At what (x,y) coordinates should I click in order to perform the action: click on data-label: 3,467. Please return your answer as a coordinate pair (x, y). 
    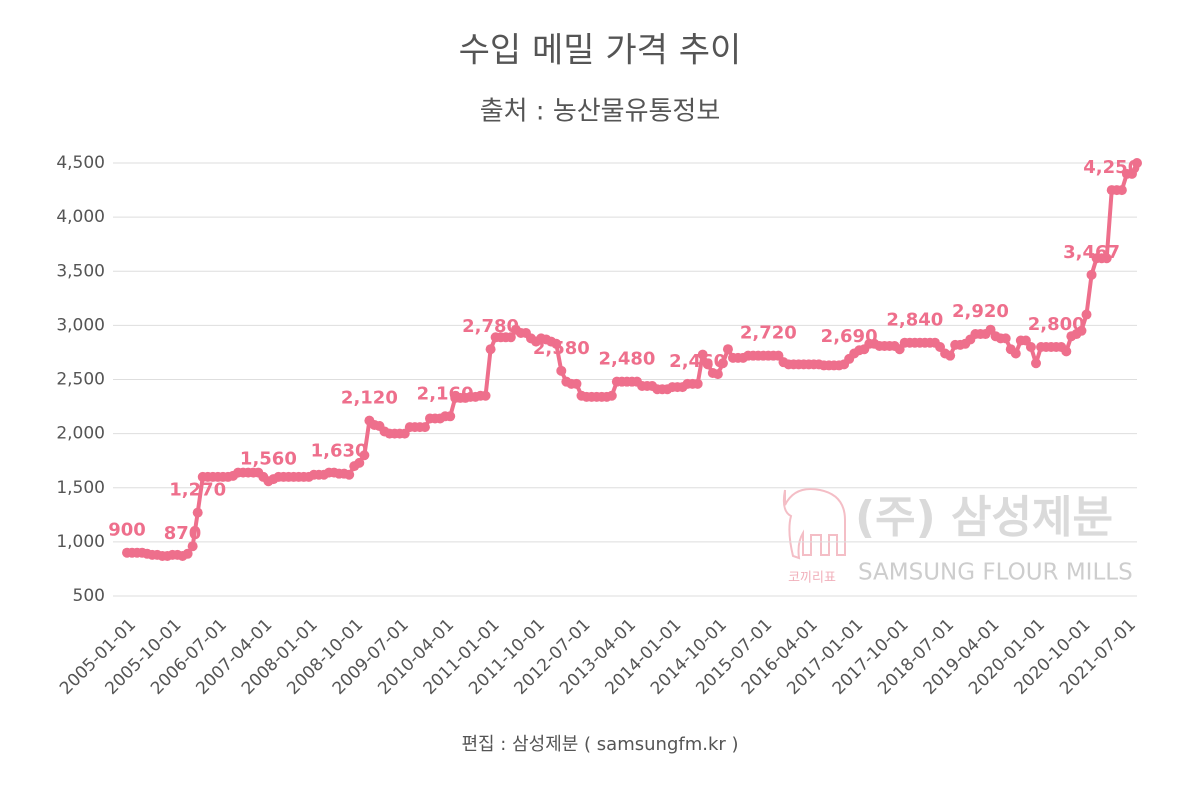
    Looking at the image, I should click on (1091, 252).